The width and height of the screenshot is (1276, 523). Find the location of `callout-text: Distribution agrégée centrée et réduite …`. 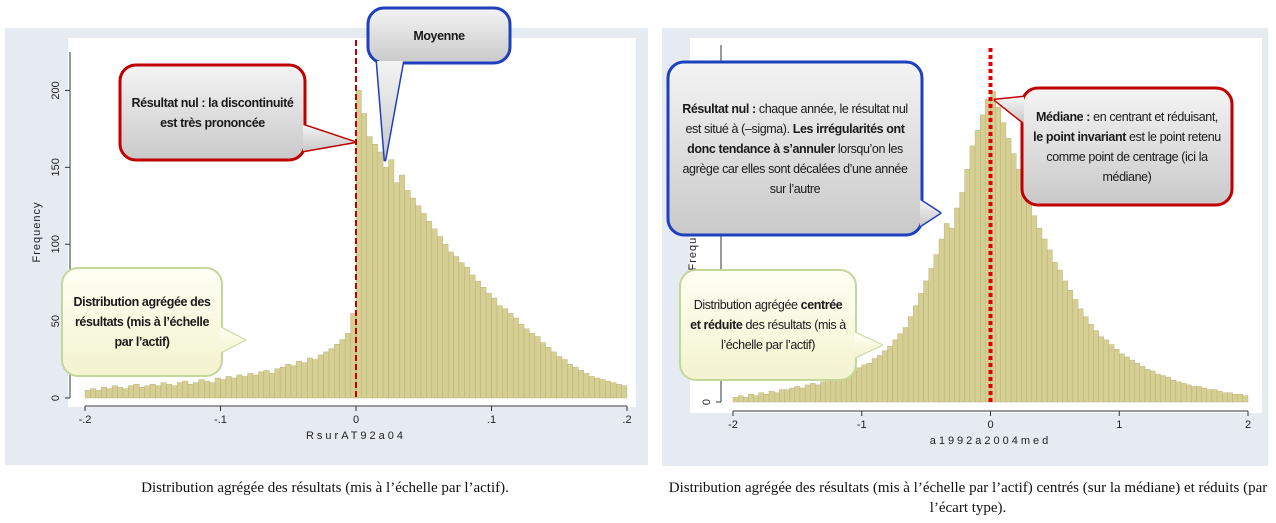

callout-text: Distribution agrégée centrée et réduite … is located at coordinates (768, 325).